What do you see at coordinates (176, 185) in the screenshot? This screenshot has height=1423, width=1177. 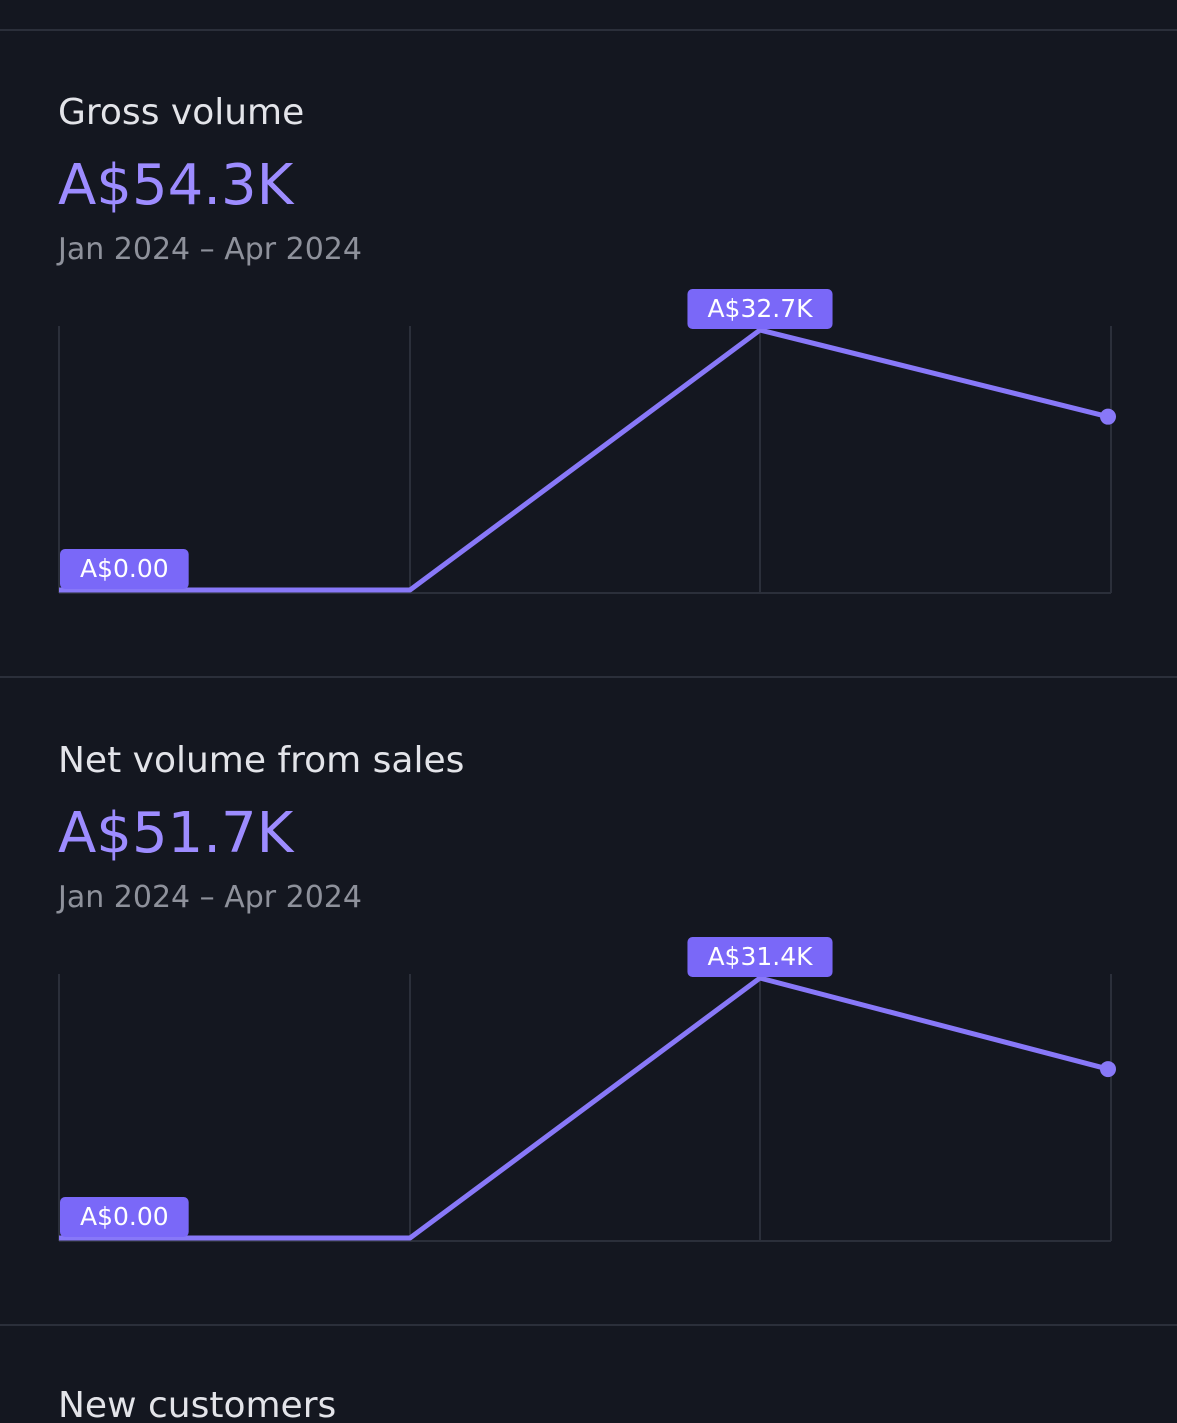 I see `total: A$54.3K` at bounding box center [176, 185].